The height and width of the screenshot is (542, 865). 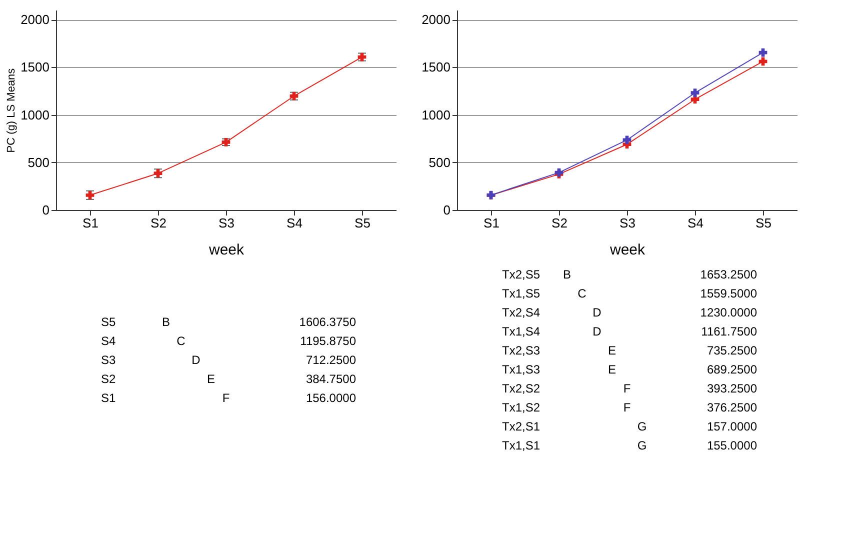 What do you see at coordinates (108, 398) in the screenshot?
I see `text: S1` at bounding box center [108, 398].